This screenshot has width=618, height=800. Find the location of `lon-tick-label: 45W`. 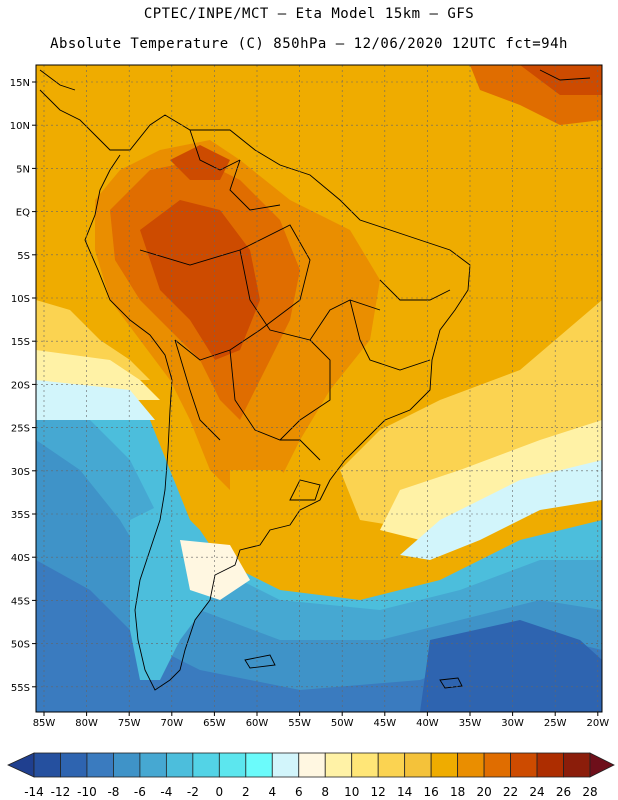

lon-tick-label: 45W is located at coordinates (384, 723).